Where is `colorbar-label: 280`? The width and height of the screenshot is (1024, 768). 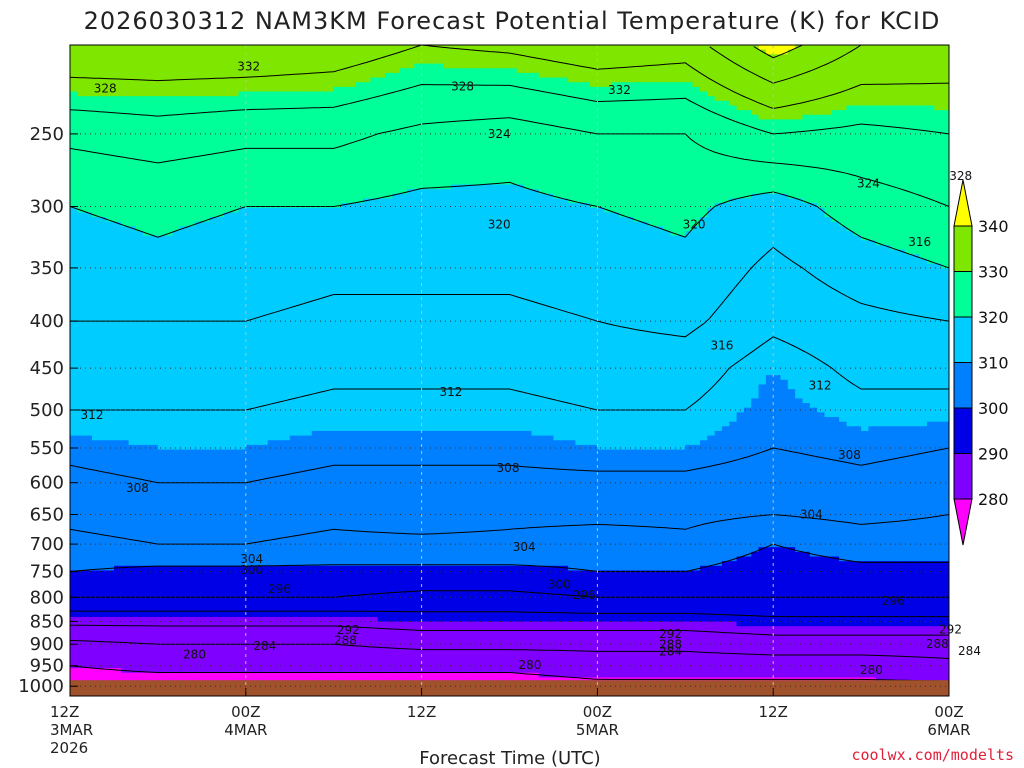 colorbar-label: 280 is located at coordinates (993, 499).